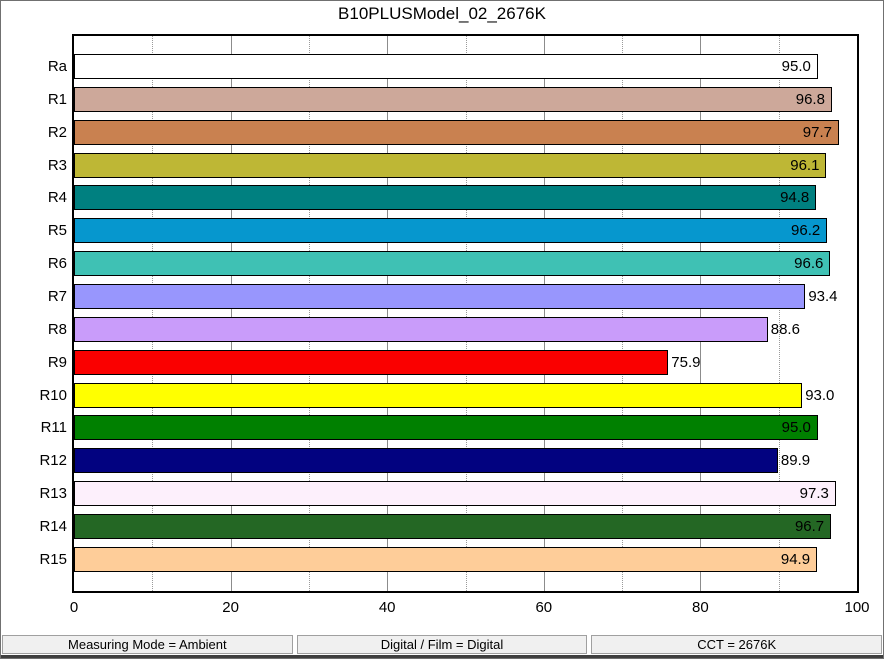 This screenshot has height=659, width=884. What do you see at coordinates (450, 165) in the screenshot?
I see `bar-r3: 96.1` at bounding box center [450, 165].